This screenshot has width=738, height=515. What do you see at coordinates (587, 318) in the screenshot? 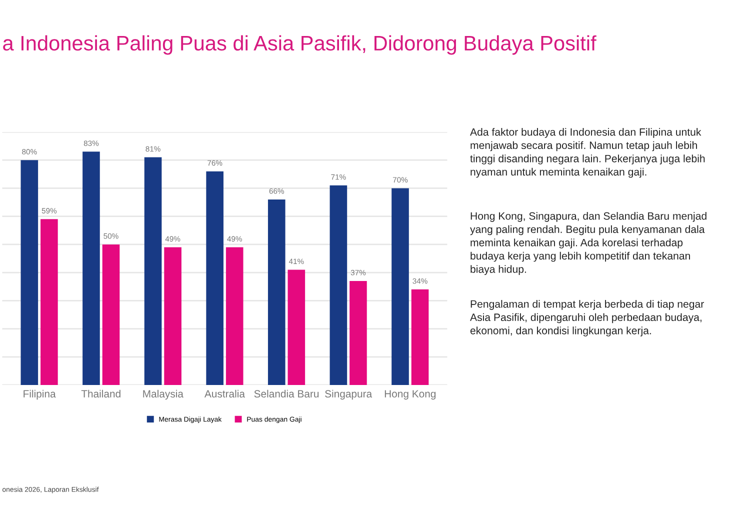
I see `text: Pengalaman di tempat kerja berbeda di tiap negar Asia Pasifik, dipengaruhi oleh perbedaan budaya, ekonomi, dan kondisi lingkungan kerja.` at bounding box center [587, 318].